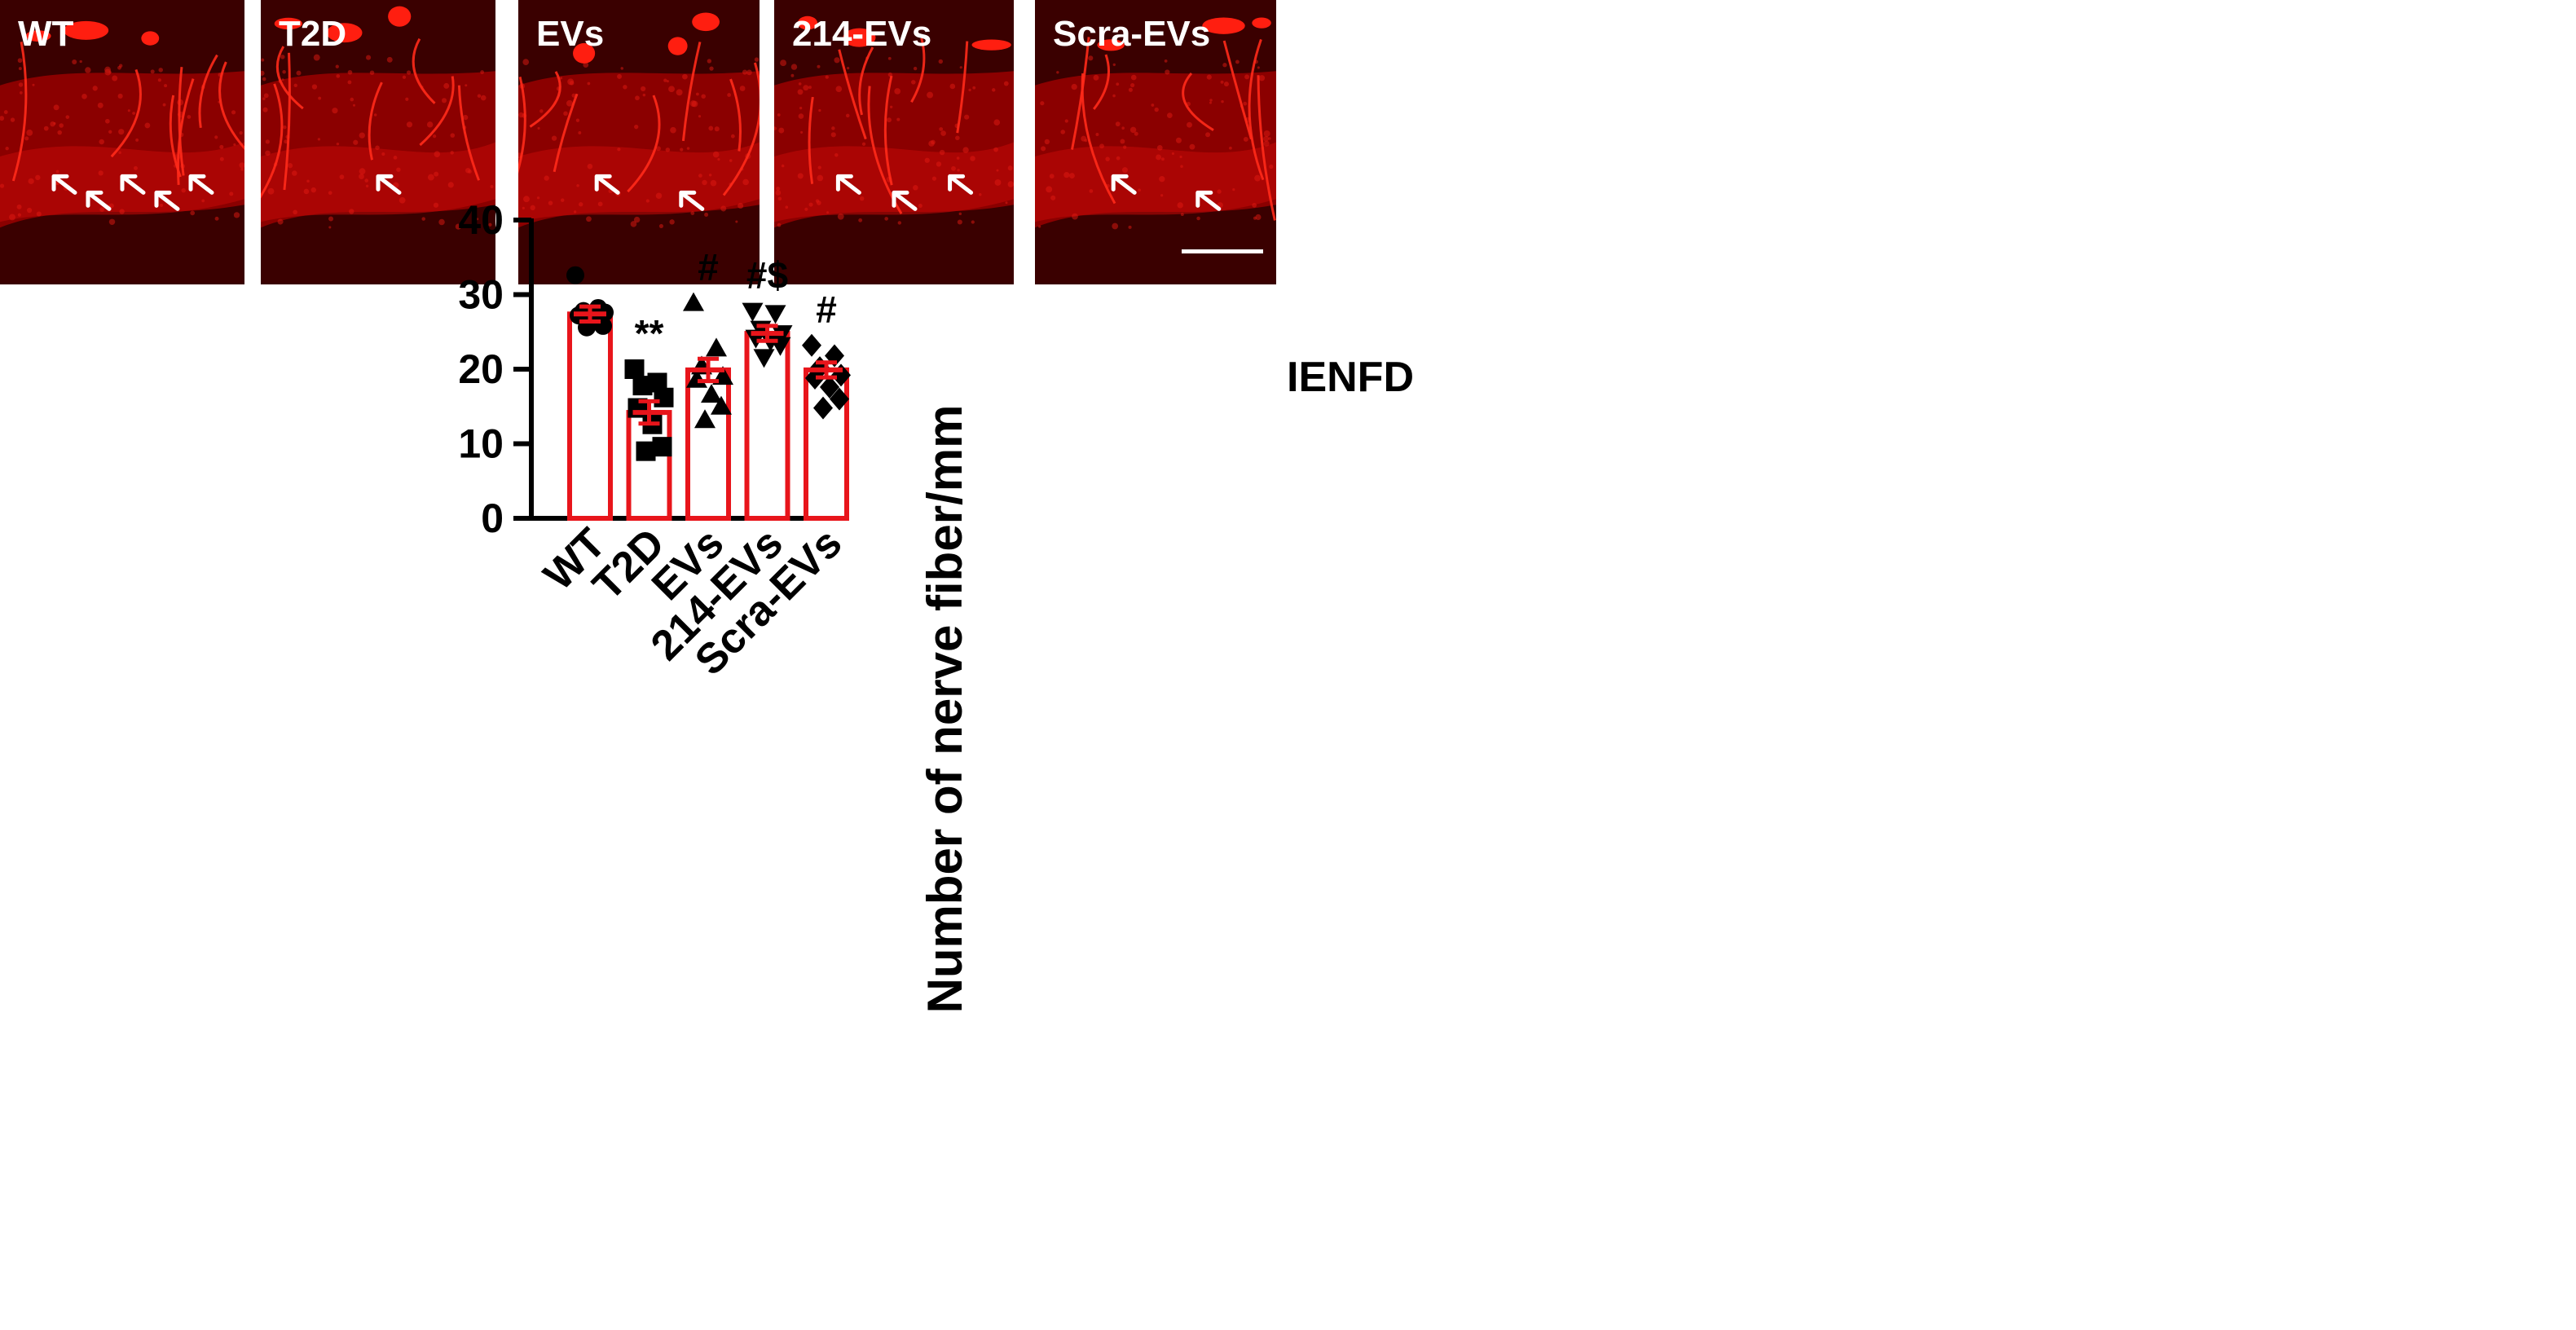 The width and height of the screenshot is (2576, 1330). Describe the element at coordinates (570, 34) in the screenshot. I see `panel-label: EVs` at that location.